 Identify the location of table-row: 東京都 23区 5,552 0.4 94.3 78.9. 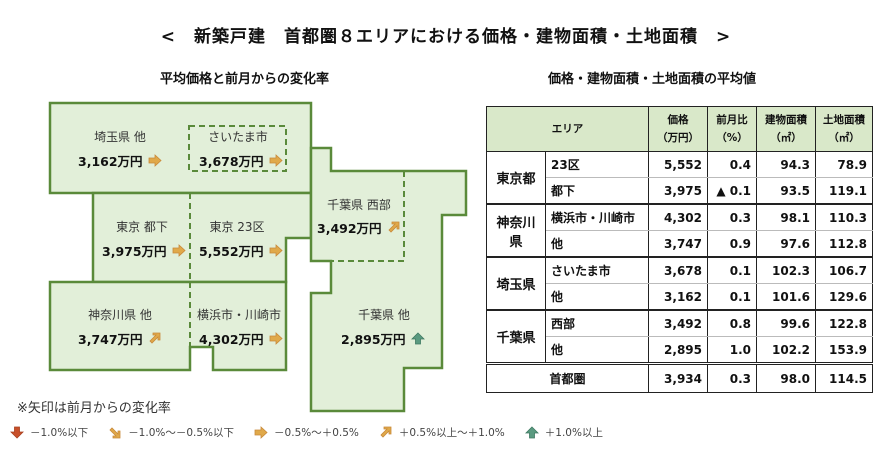
(679, 178).